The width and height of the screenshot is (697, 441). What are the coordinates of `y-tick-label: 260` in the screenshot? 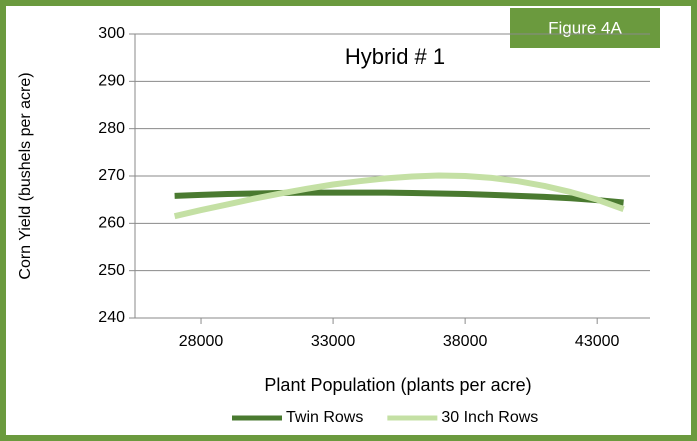 It's located at (111, 223).